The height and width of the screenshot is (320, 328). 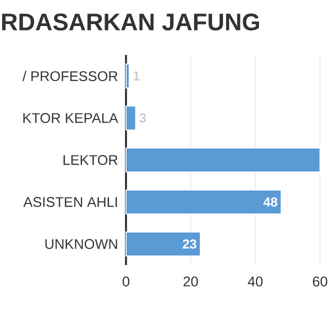 What do you see at coordinates (191, 281) in the screenshot?
I see `x-tick-label: 20` at bounding box center [191, 281].